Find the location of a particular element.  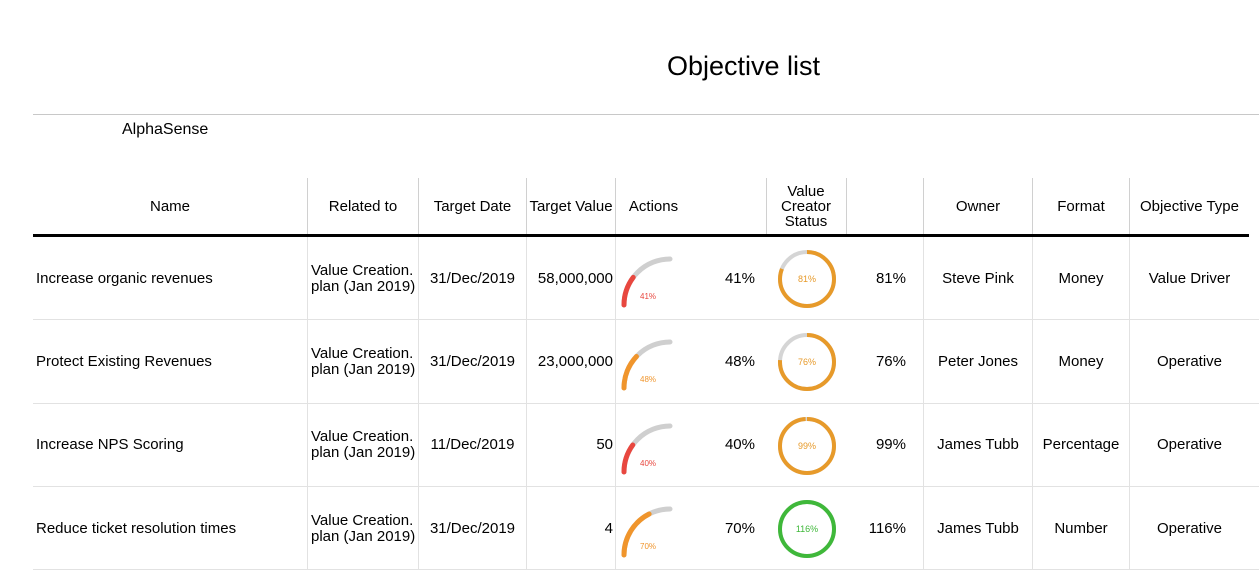

status-percent: 76% is located at coordinates (890, 361).